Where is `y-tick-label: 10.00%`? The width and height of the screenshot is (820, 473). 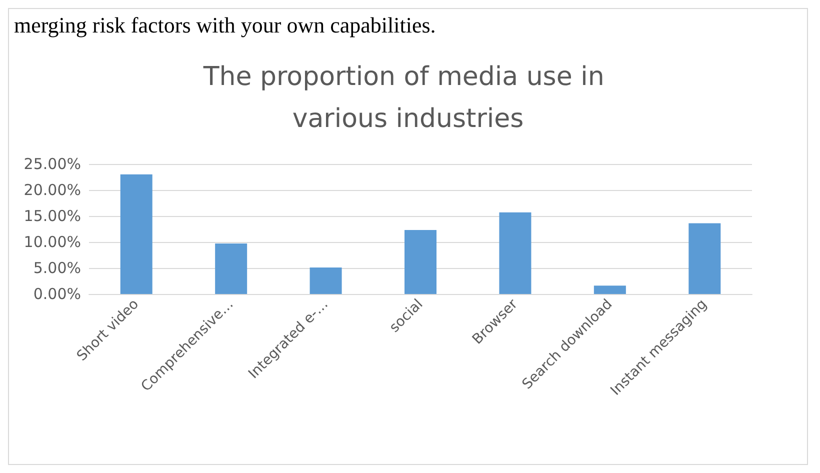
y-tick-label: 10.00% is located at coordinates (52, 242).